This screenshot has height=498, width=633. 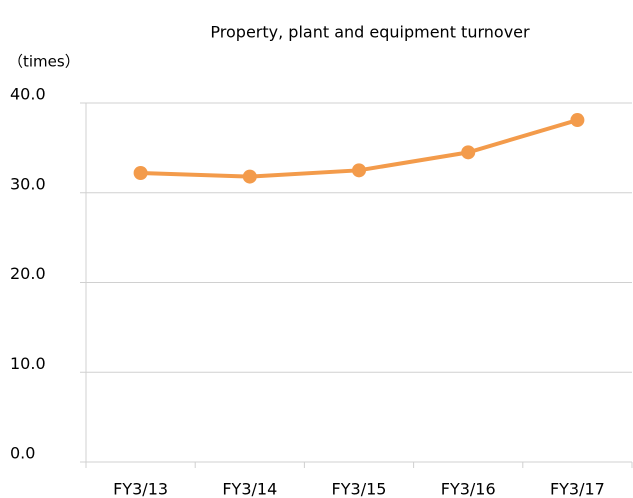 I want to click on y-tick-label: 30.0, so click(x=28, y=183).